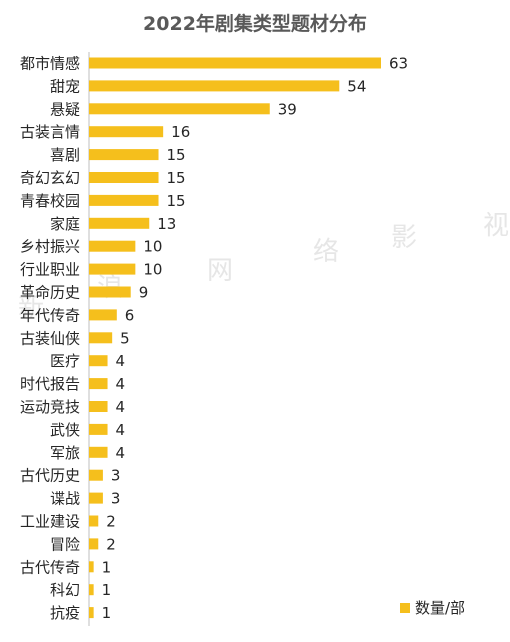 This screenshot has width=510, height=642. Describe the element at coordinates (50, 315) in the screenshot. I see `category-label: 年代传奇` at that location.